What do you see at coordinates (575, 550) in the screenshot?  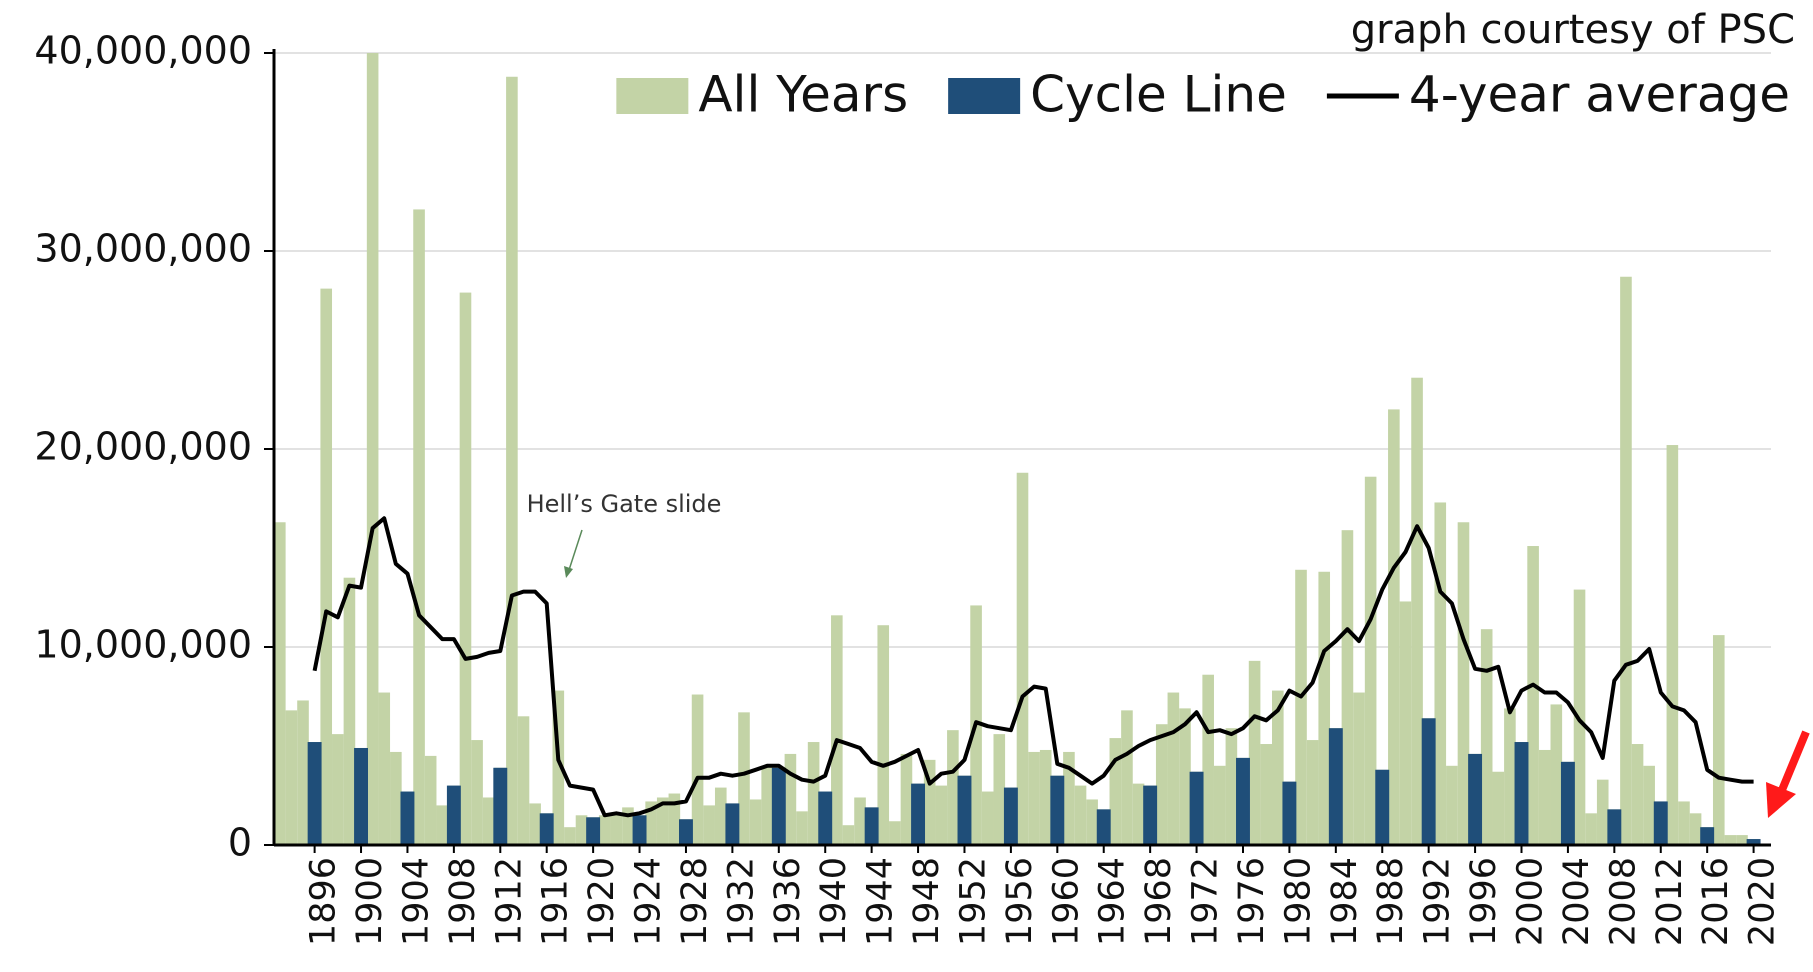 I see `annotation-arrow` at bounding box center [575, 550].